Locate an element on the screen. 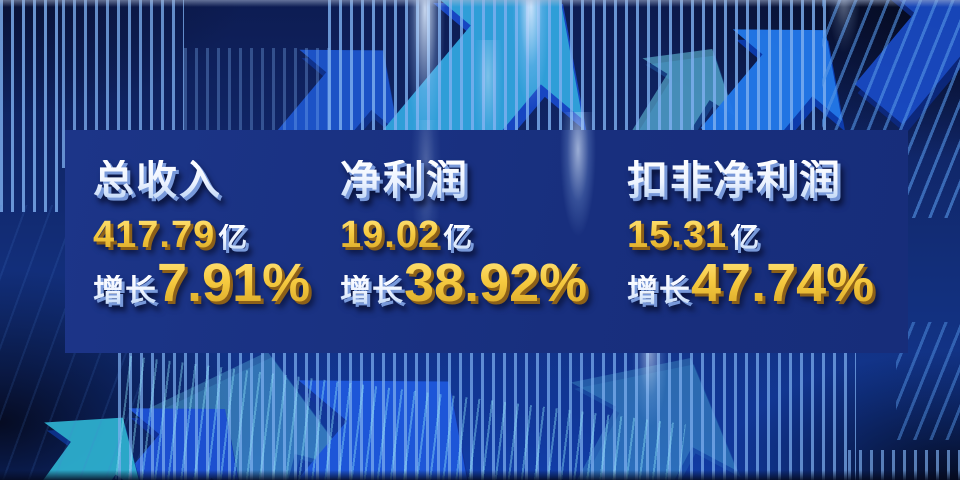  metric-value: 15.31 is located at coordinates (677, 235).